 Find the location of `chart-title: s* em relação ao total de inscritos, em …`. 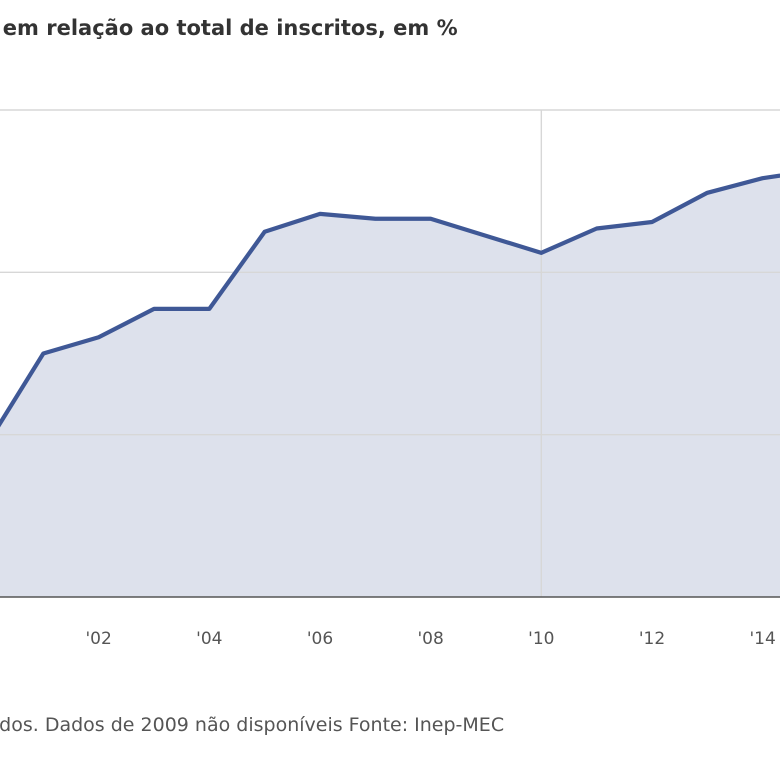

chart-title: s* em relação ao total de inscritos, em … is located at coordinates (229, 28).